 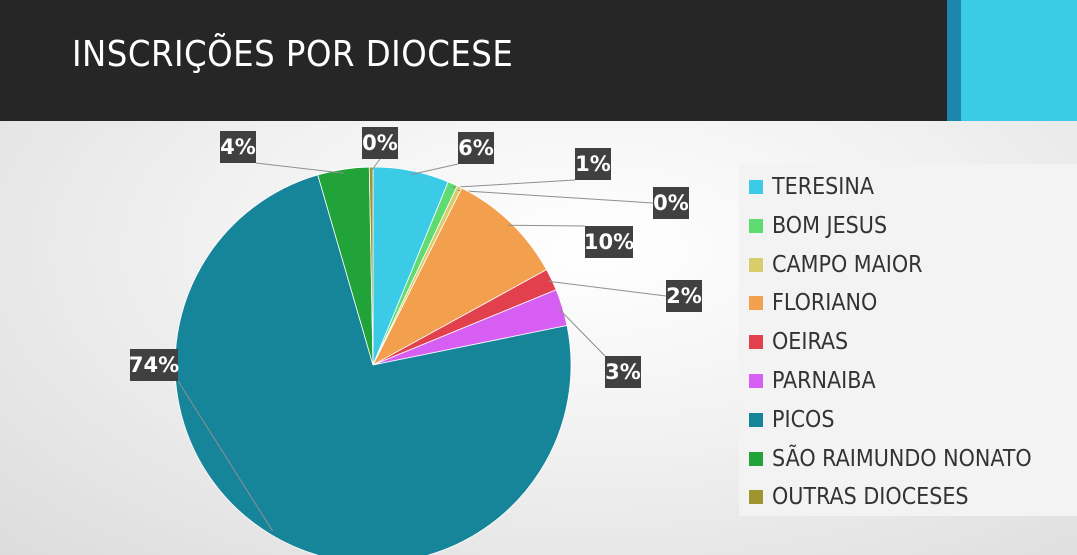 What do you see at coordinates (293, 54) in the screenshot?
I see `page-title: INSCRIÇÕES POR DIOCESE` at bounding box center [293, 54].